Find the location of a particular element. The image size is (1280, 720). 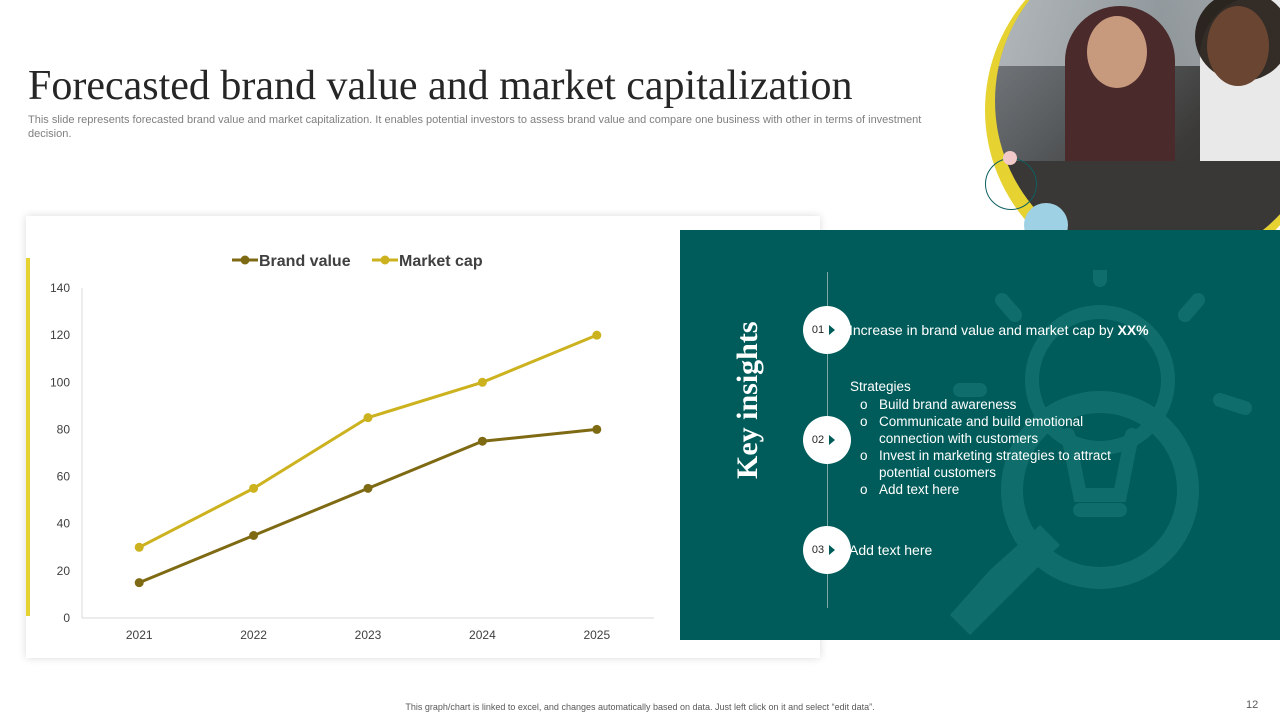

y-tick-label: 80 is located at coordinates (64, 429).